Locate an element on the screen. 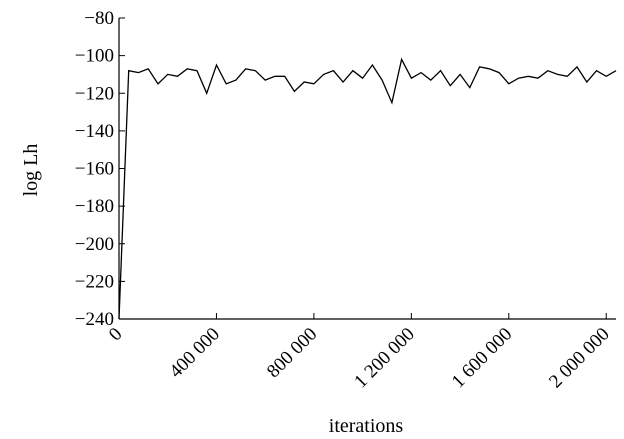 Image resolution: width=624 pixels, height=439 pixels. y-tick-label: −80 is located at coordinates (99, 18).